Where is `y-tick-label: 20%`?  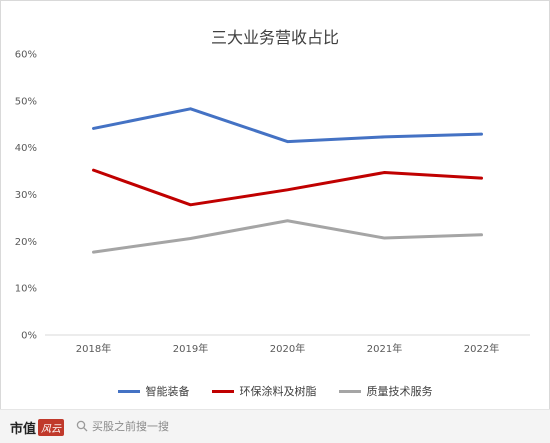 y-tick-label: 20% is located at coordinates (26, 242).